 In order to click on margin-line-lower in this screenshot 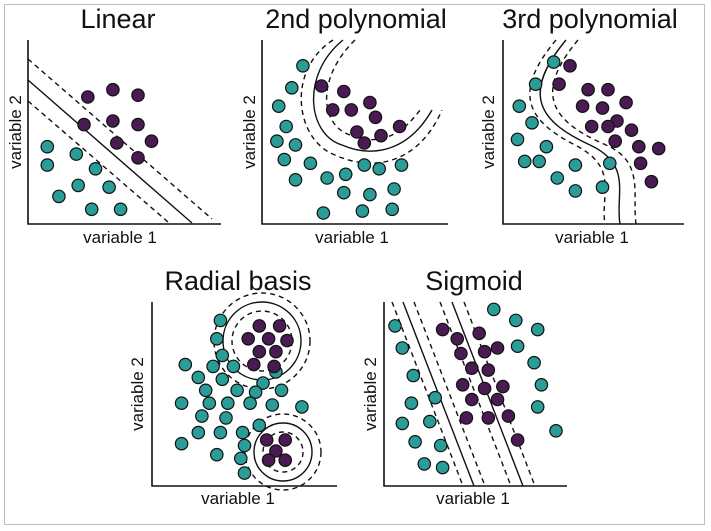, I will do `click(98, 161)`.